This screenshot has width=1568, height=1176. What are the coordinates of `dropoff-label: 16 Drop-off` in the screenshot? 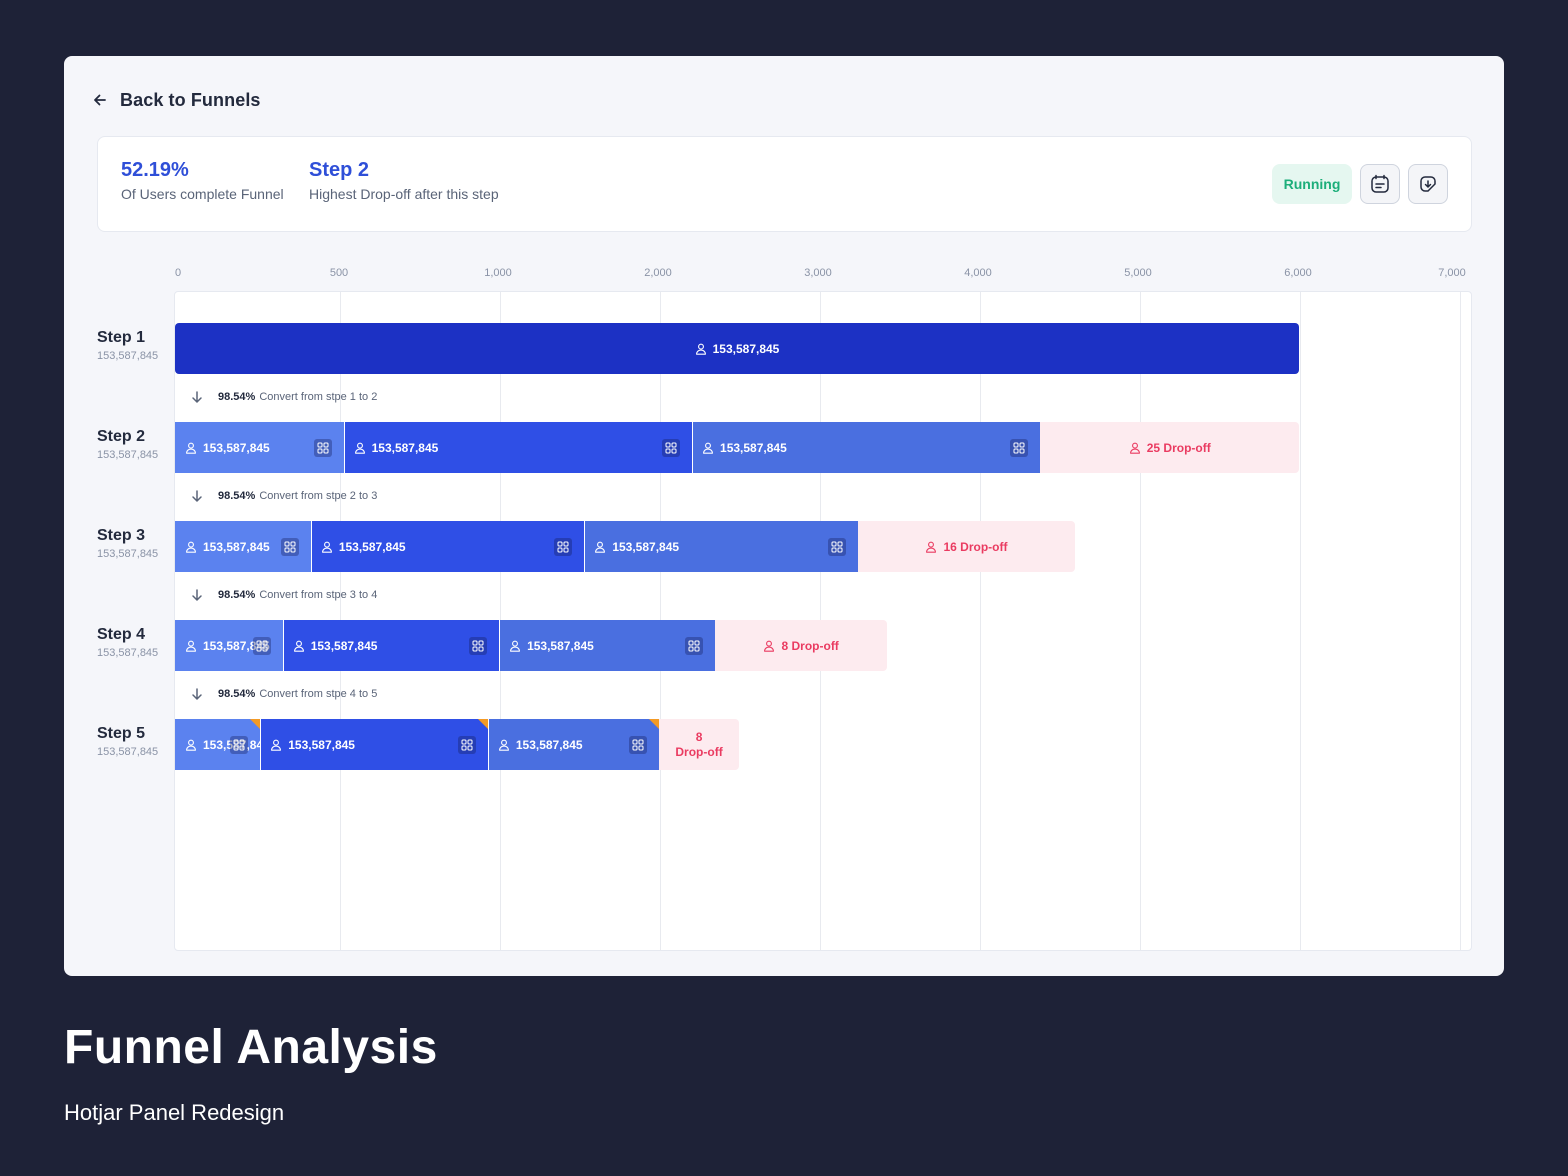 It's located at (975, 546).